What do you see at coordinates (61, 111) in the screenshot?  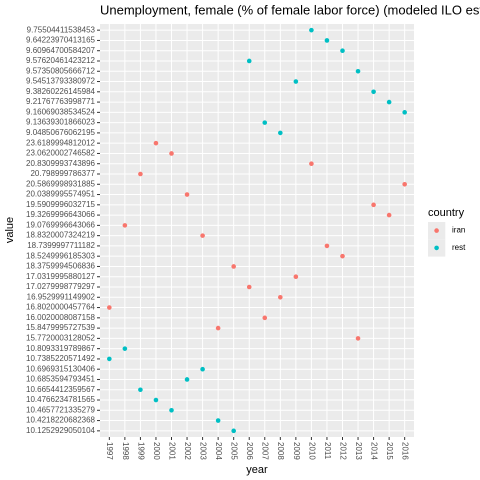 I see `y-tick-label: 9.16069038534524` at bounding box center [61, 111].